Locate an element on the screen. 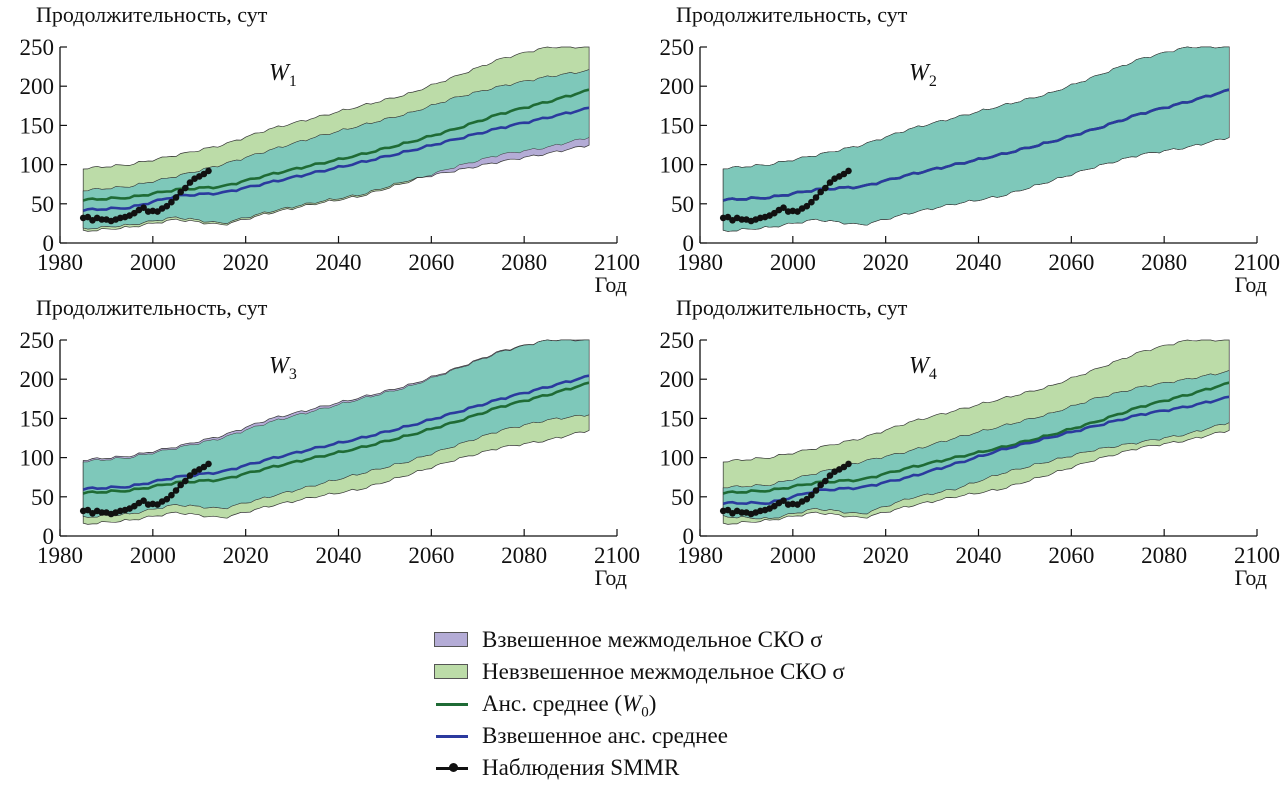  ens-mean-sub: 0 is located at coordinates (645, 712).